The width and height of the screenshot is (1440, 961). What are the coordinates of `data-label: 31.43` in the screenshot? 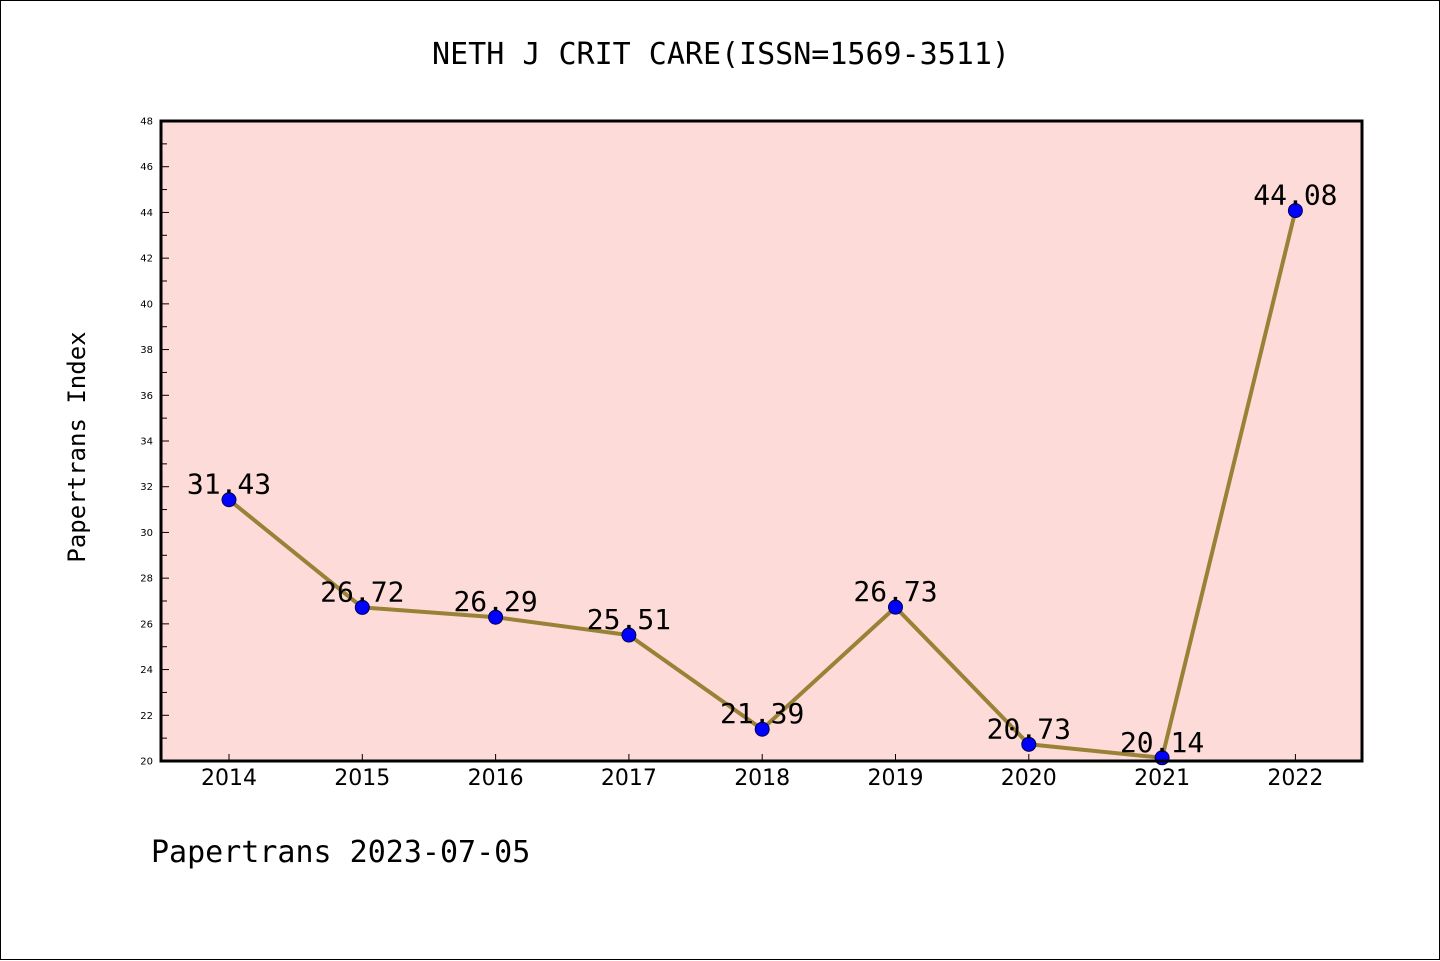 It's located at (229, 484).